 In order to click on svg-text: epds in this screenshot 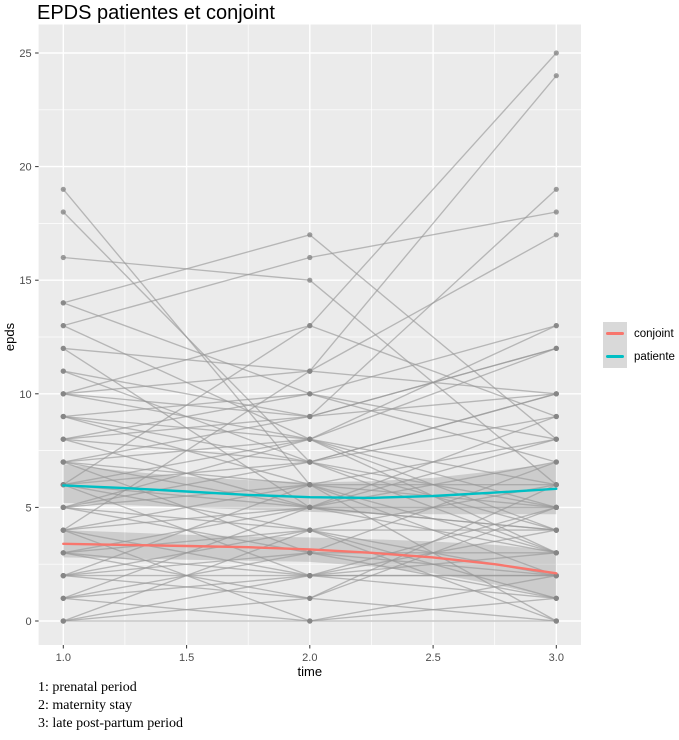, I will do `click(9, 336)`.